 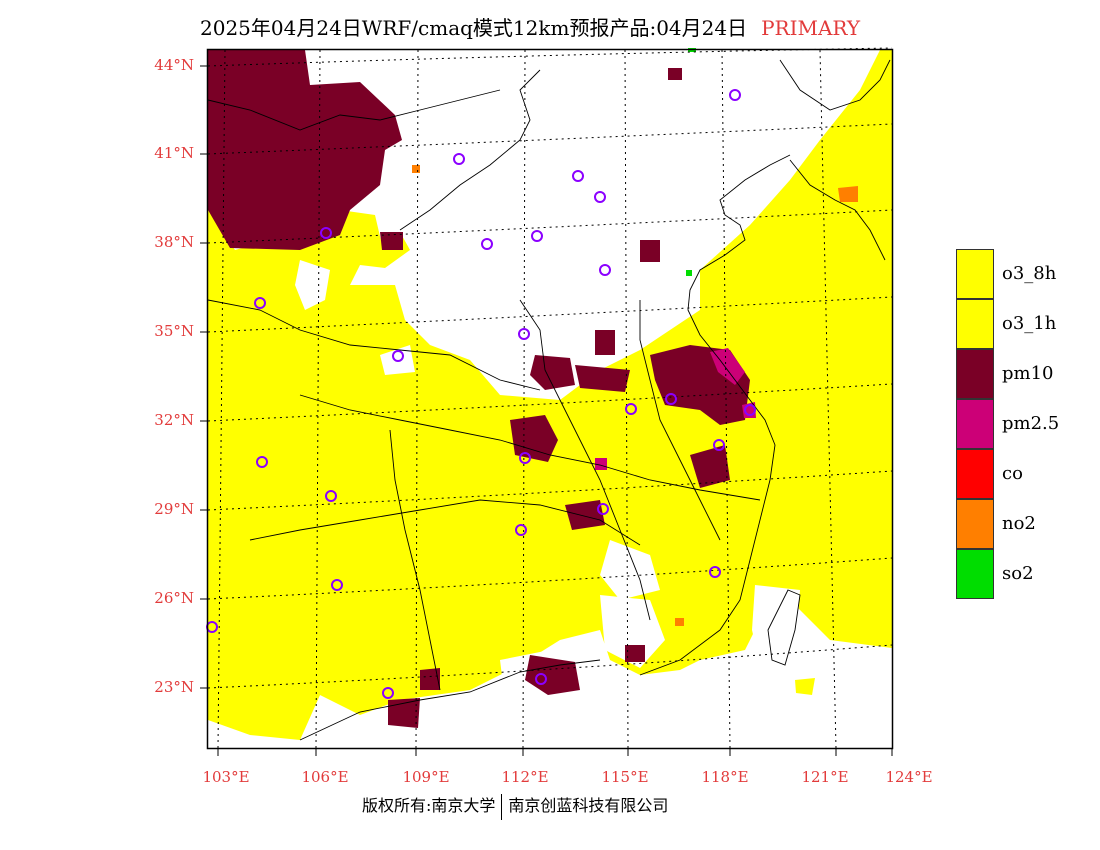 What do you see at coordinates (174, 509) in the screenshot?
I see `lat-label-29n: 29°N` at bounding box center [174, 509].